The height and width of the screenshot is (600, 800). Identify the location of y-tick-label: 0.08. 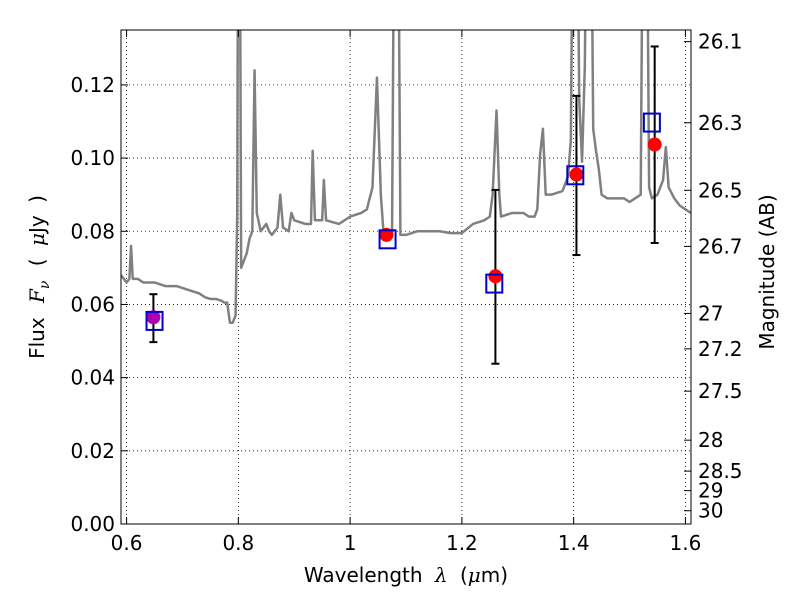
(92, 231).